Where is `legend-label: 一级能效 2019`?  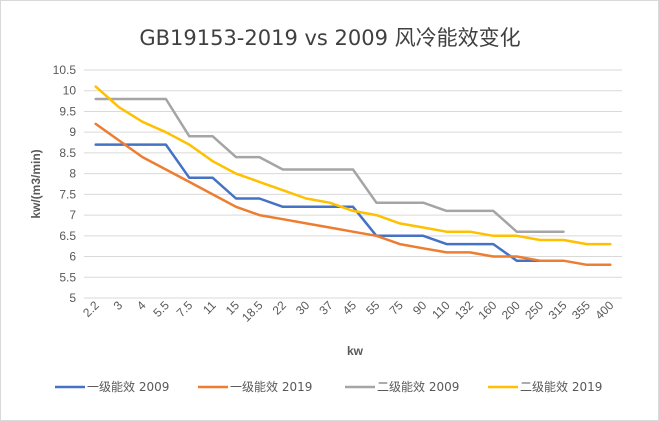 legend-label: 一级能效 2019 is located at coordinates (271, 386).